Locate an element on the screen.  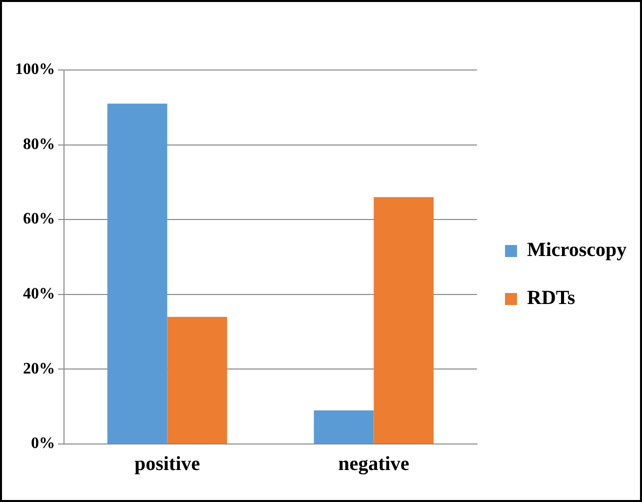
y-tick-label: 40% is located at coordinates (39, 294).